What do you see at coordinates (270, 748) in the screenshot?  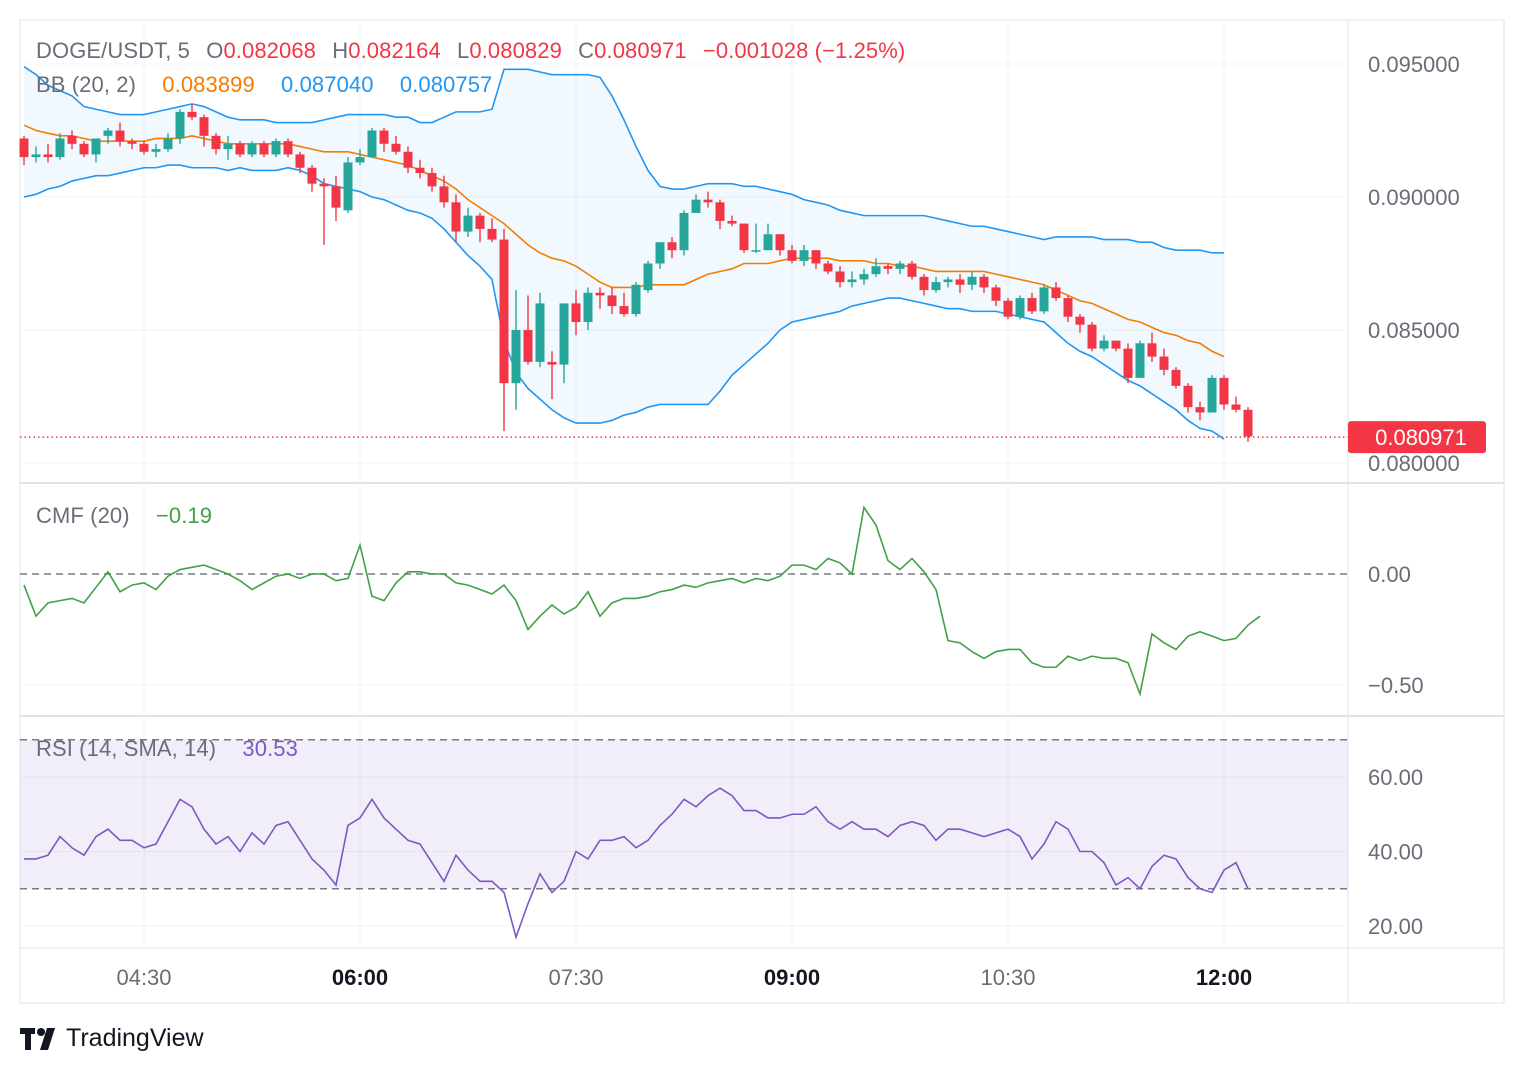 I see `rsi-value: 30.53` at bounding box center [270, 748].